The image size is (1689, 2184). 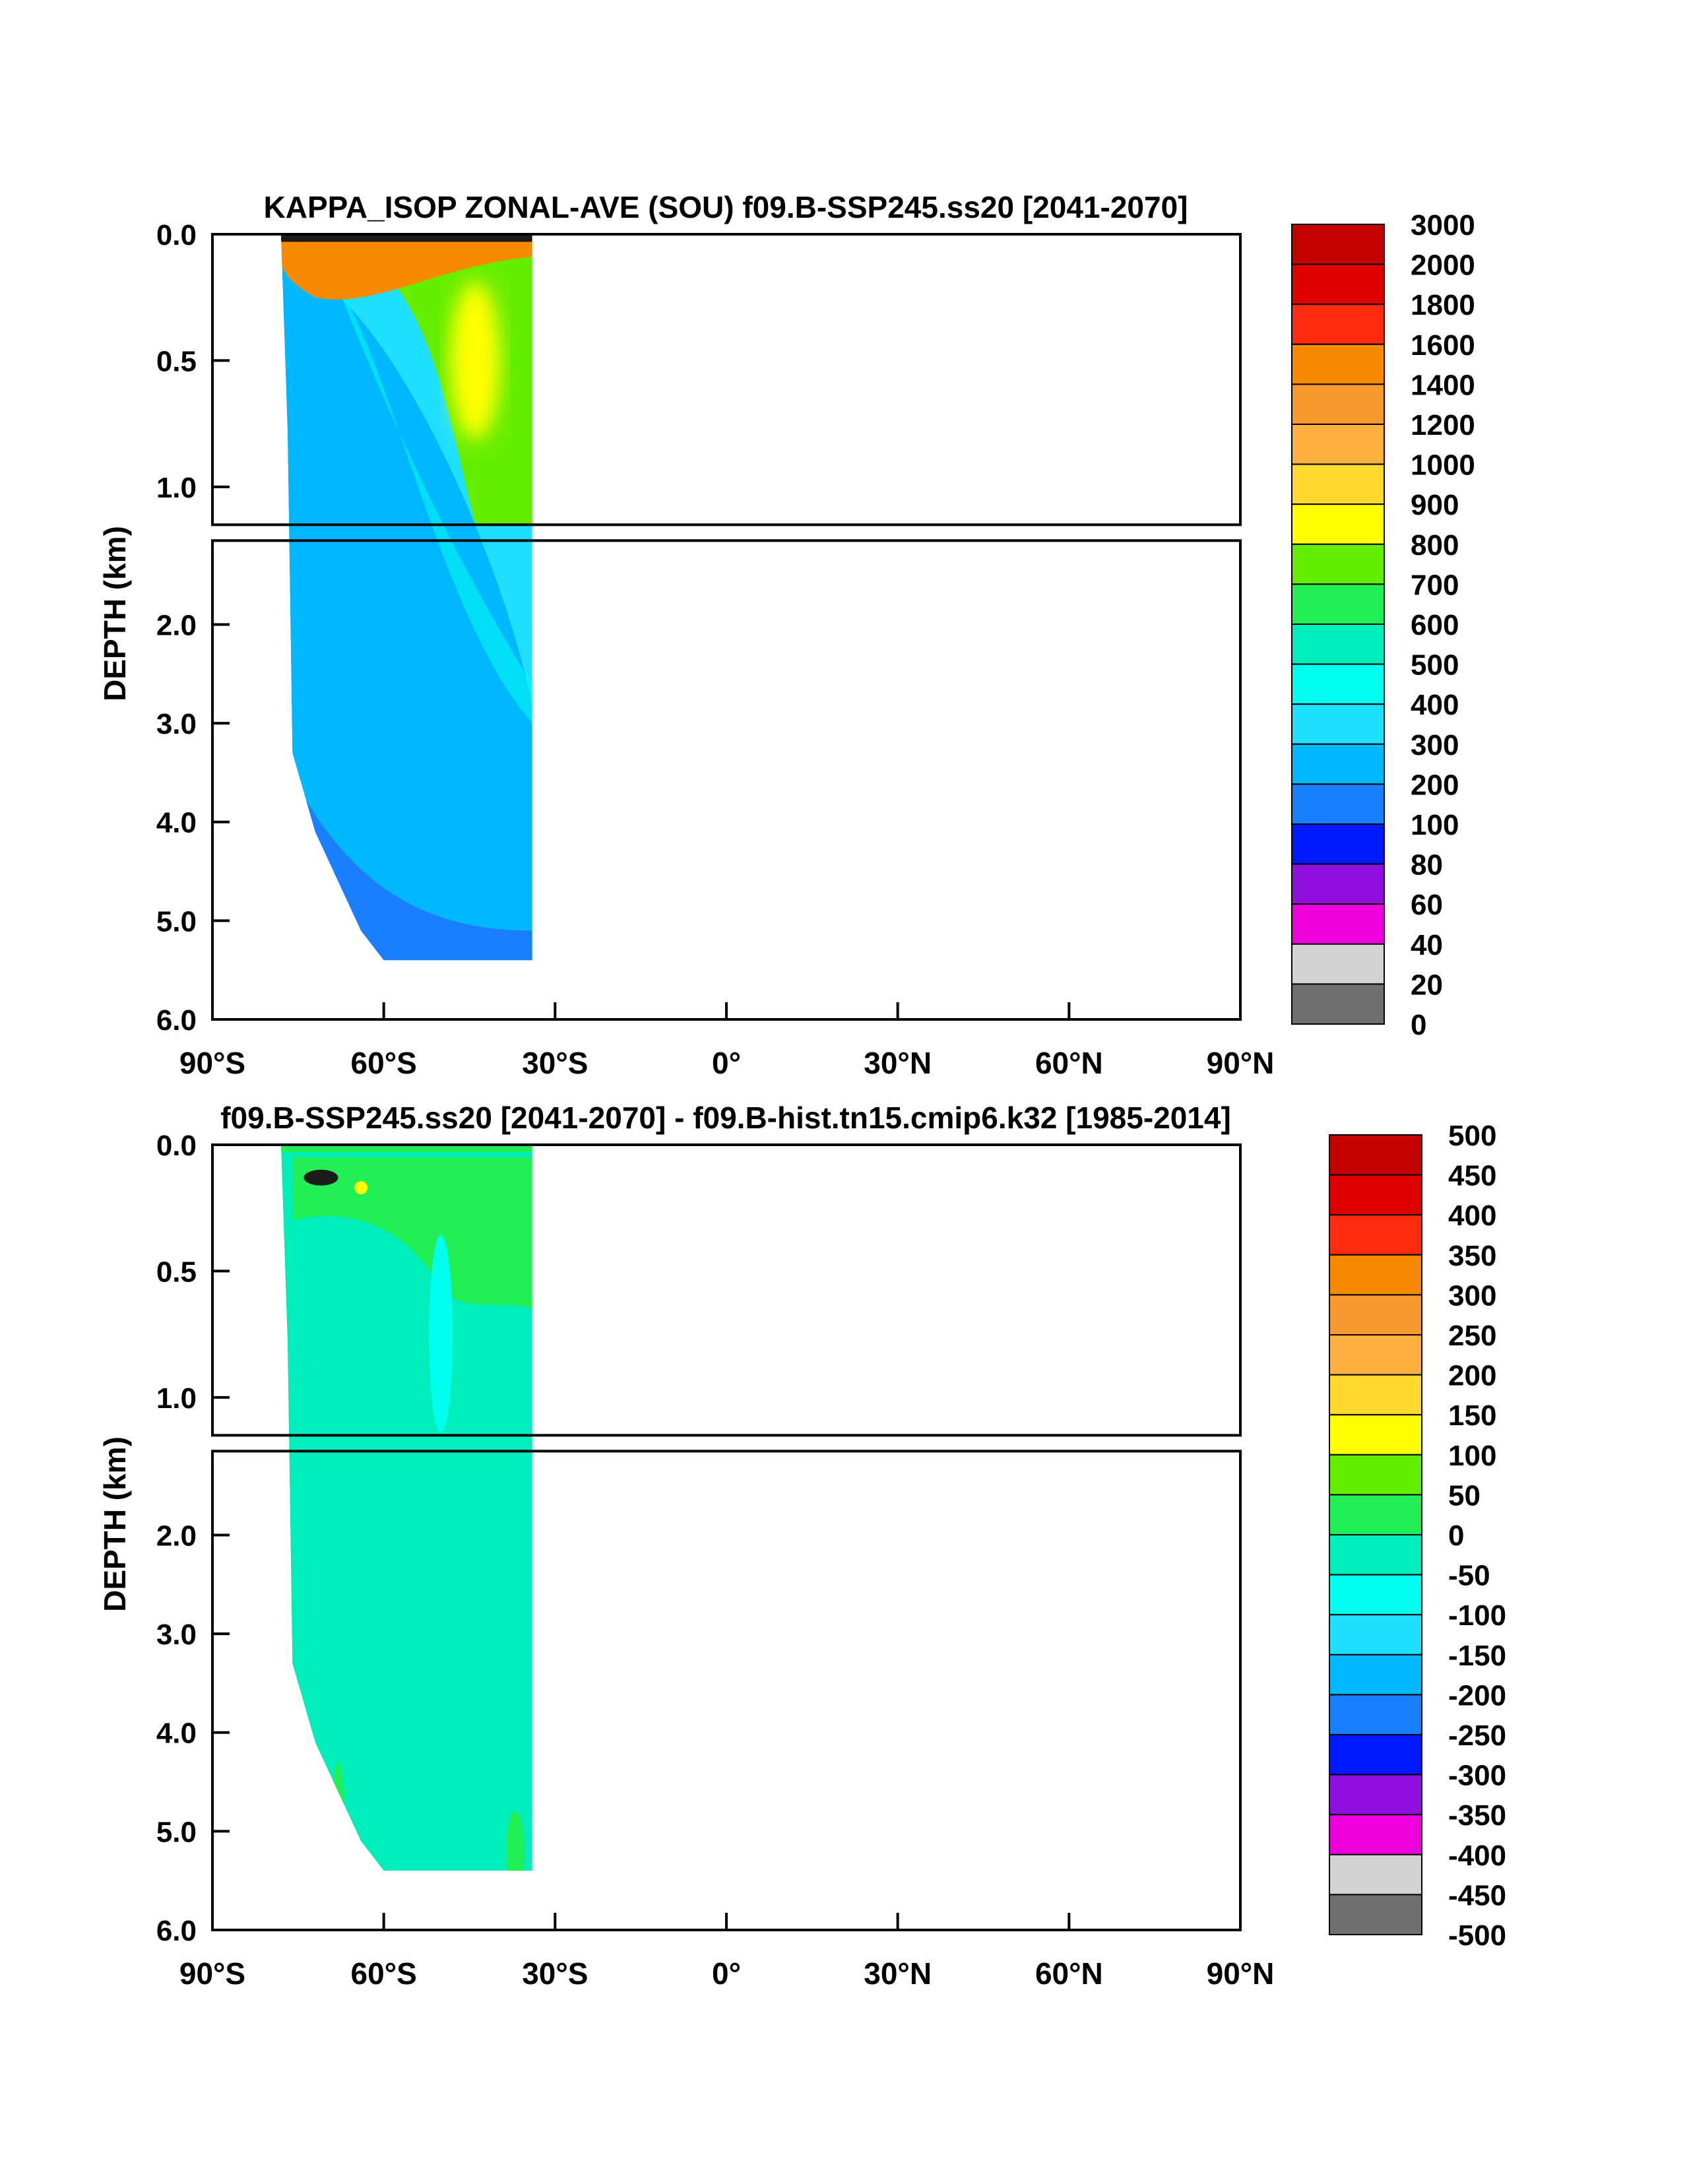 What do you see at coordinates (1477, 1615) in the screenshot?
I see `colorbar-label: -100` at bounding box center [1477, 1615].